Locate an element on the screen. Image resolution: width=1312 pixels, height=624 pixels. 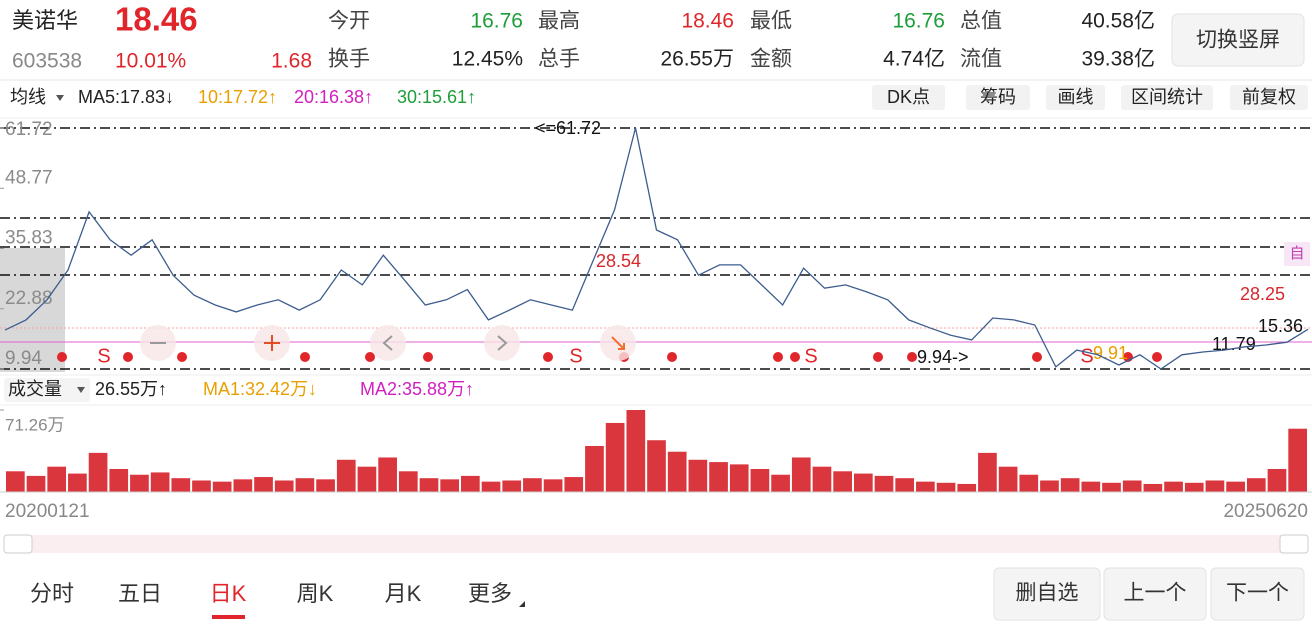
stat-value: 12.45% is located at coordinates (487, 59).